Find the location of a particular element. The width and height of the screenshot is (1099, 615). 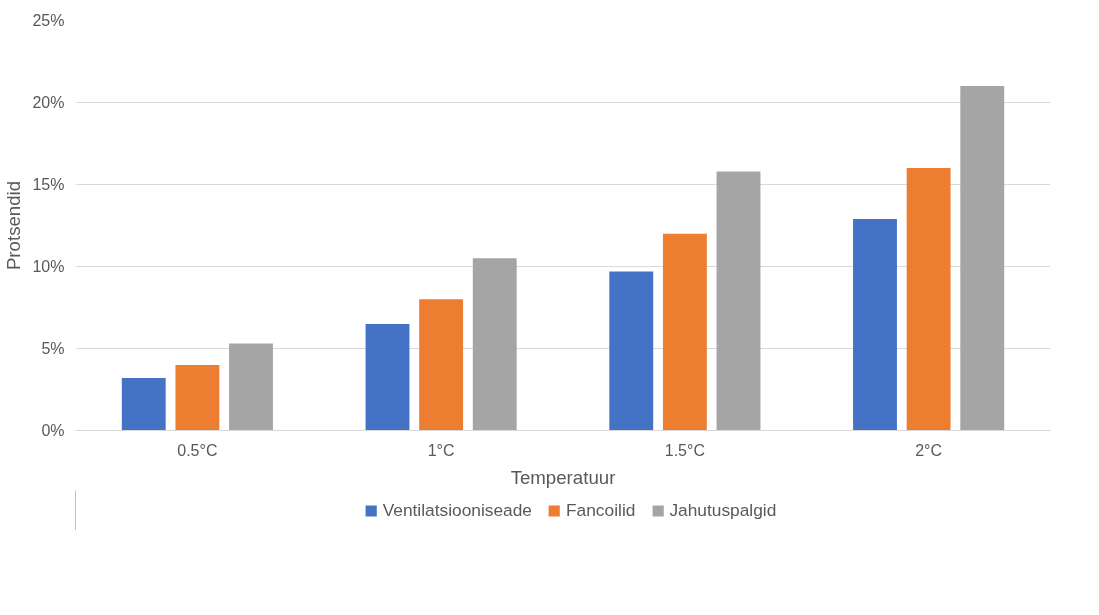

y-tick-label: 15% is located at coordinates (48, 184).